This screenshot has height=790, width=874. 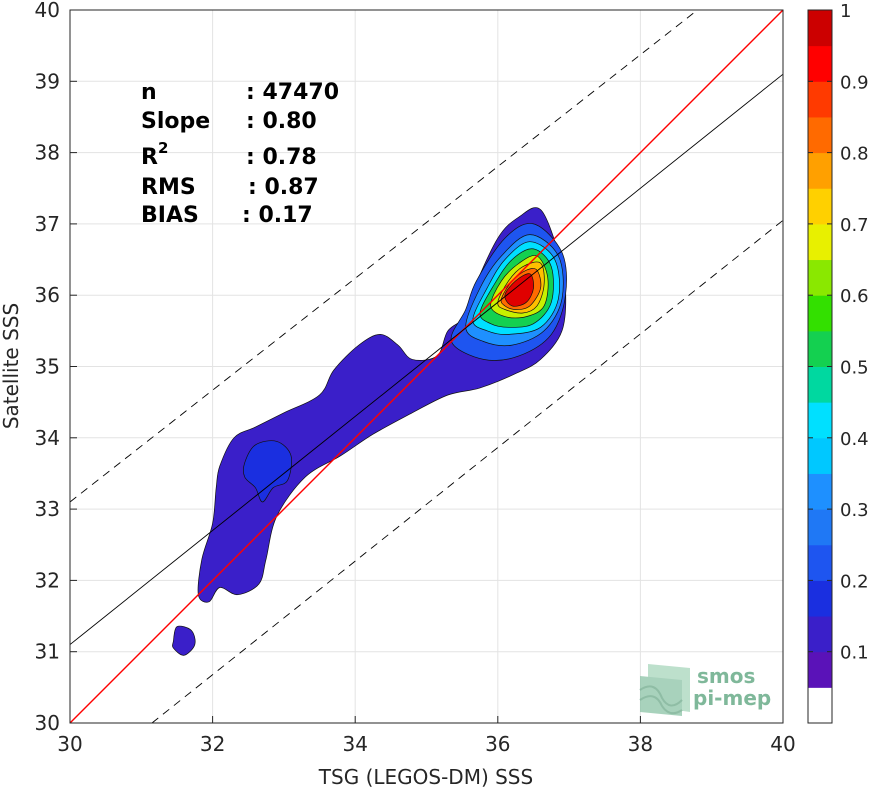 I want to click on y-axis-label: Satellite SSS, so click(x=11, y=366).